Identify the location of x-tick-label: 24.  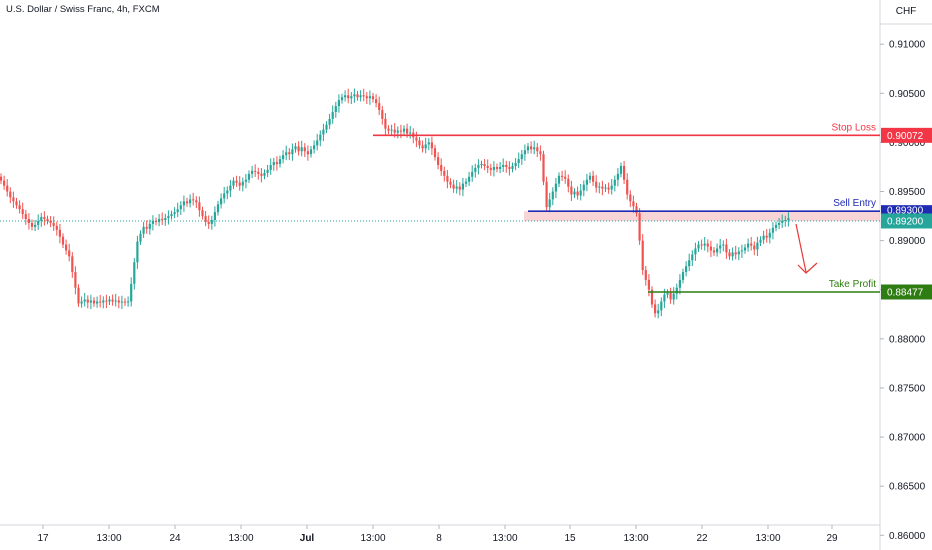
(175, 538).